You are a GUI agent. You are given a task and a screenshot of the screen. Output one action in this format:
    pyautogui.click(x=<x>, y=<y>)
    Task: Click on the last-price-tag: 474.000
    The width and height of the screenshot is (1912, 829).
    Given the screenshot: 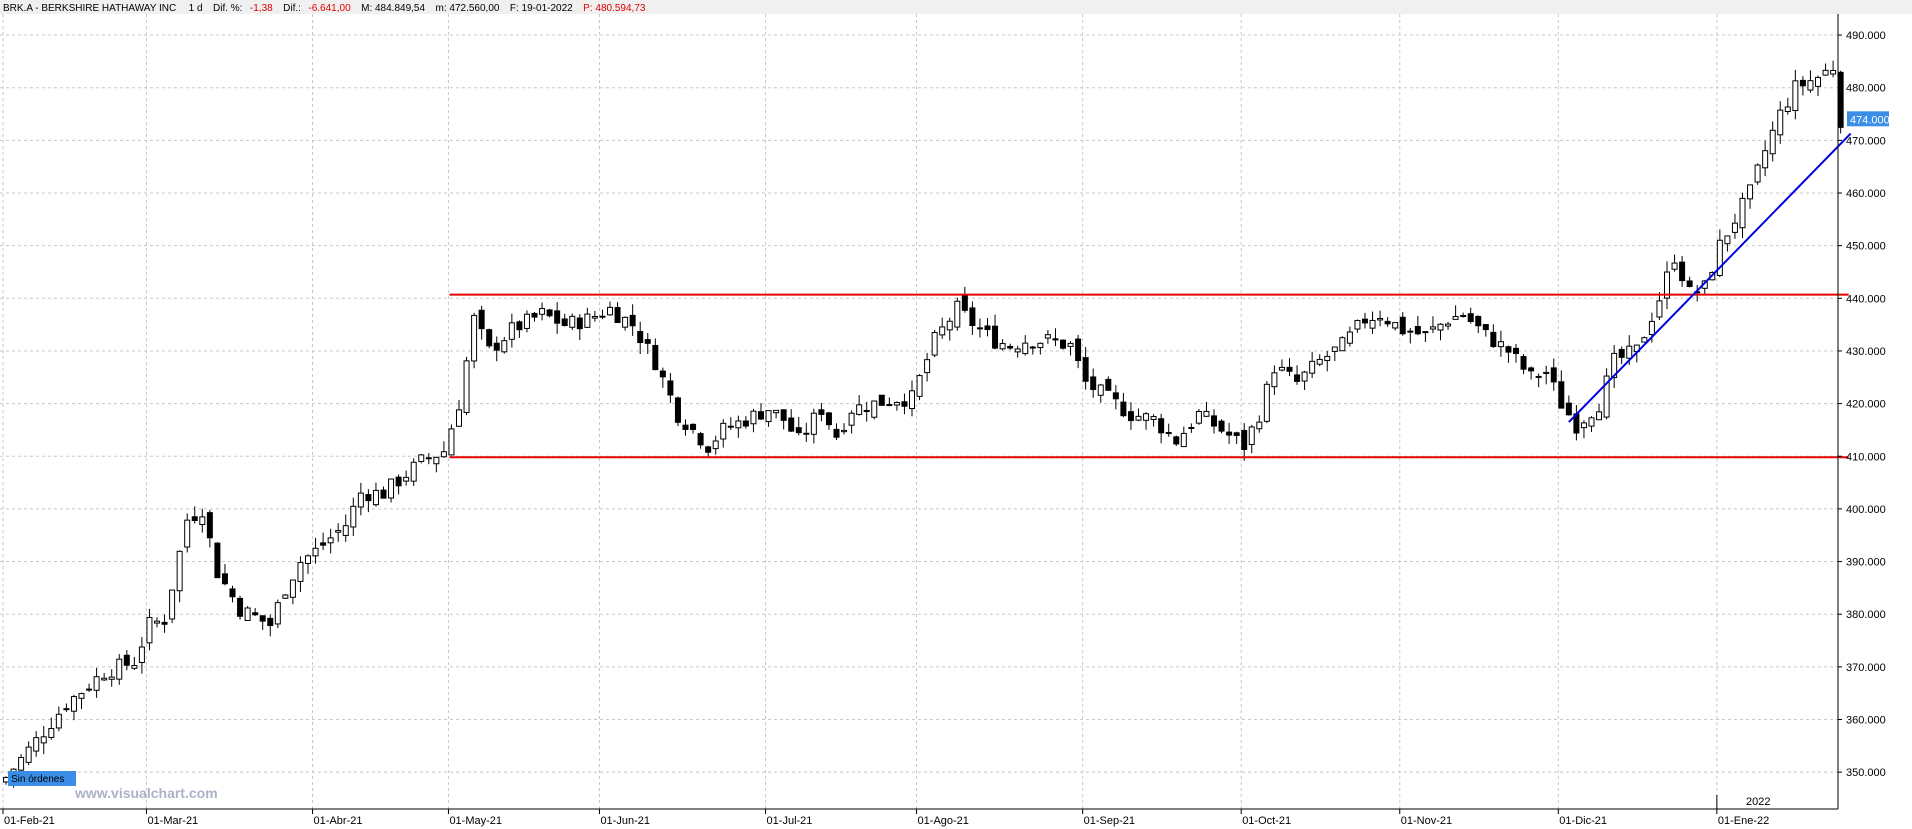 What is the action you would take?
    pyautogui.click(x=1868, y=119)
    